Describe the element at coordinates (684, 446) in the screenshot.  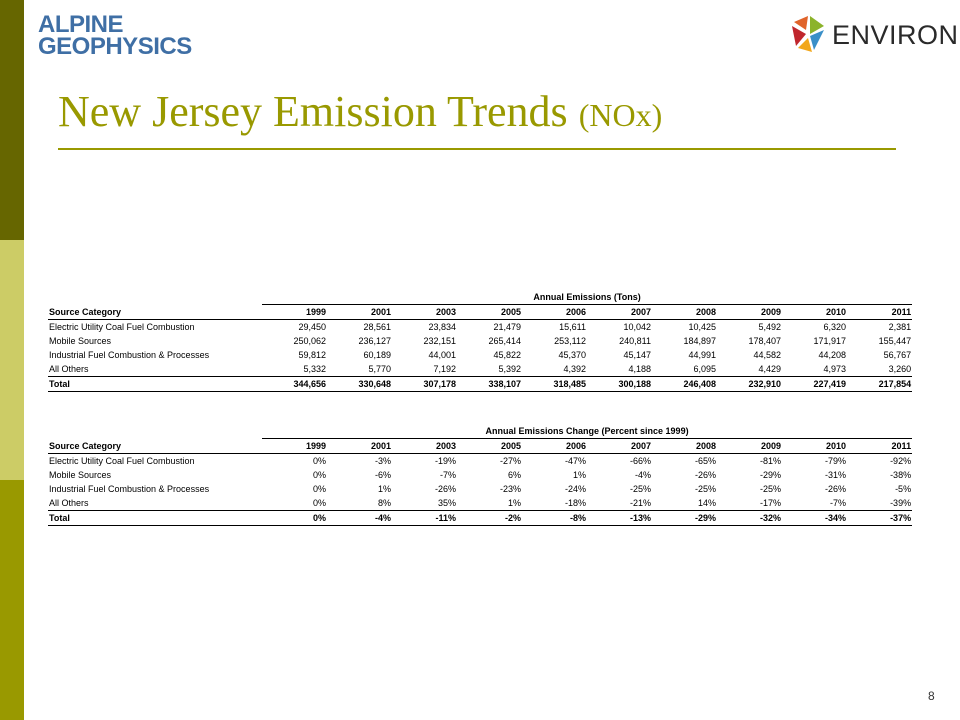
I see `year-header: 2008` at that location.